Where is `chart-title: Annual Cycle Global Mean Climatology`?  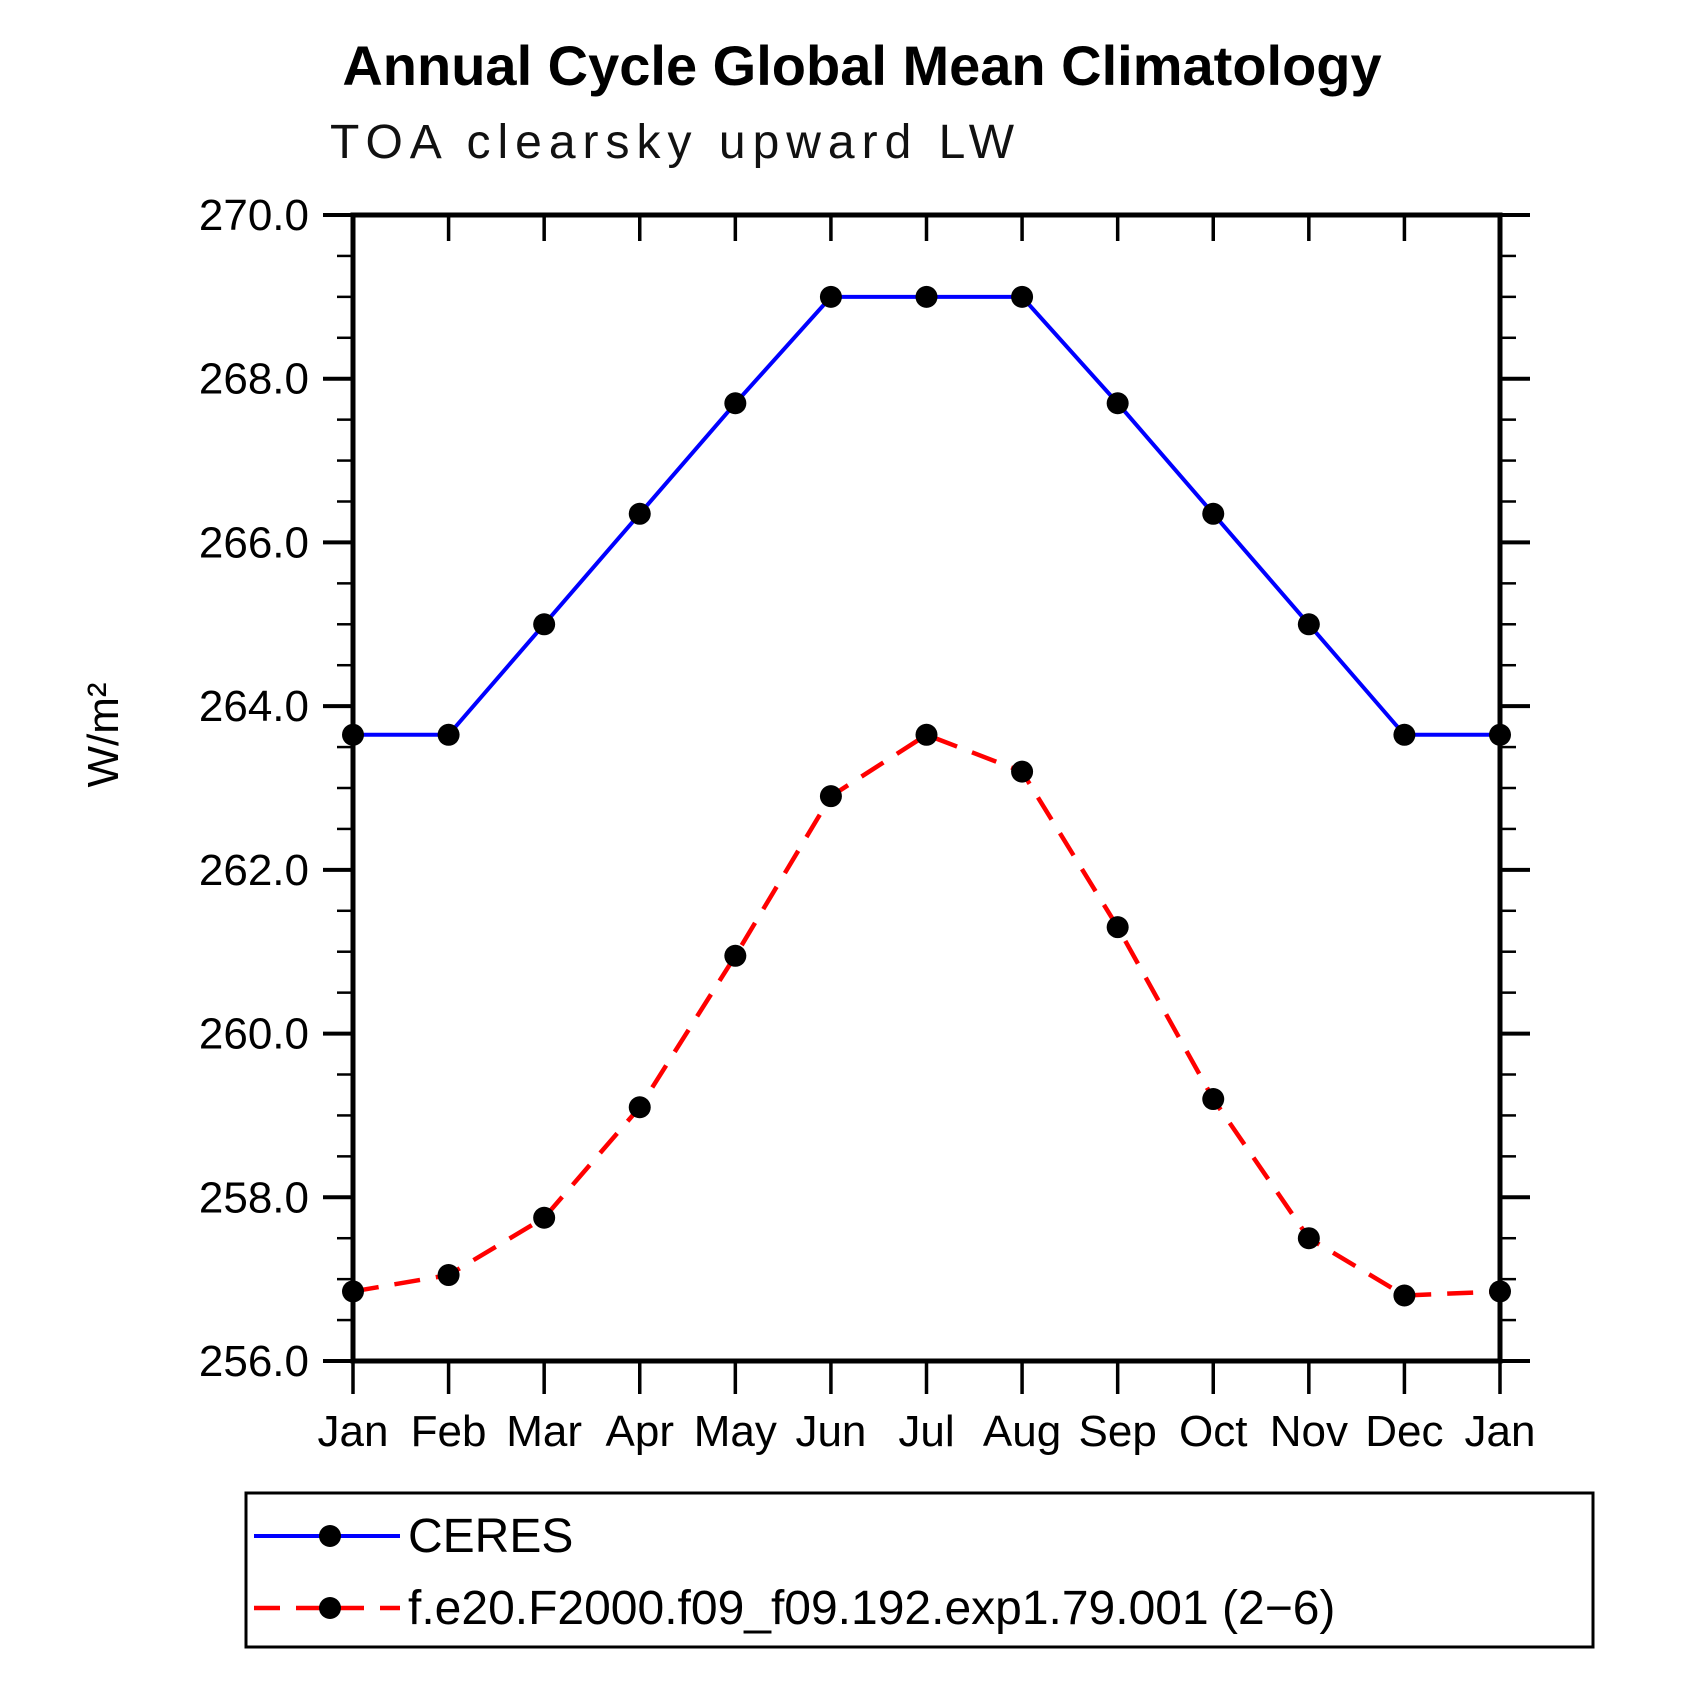 chart-title: Annual Cycle Global Mean Climatology is located at coordinates (861, 65).